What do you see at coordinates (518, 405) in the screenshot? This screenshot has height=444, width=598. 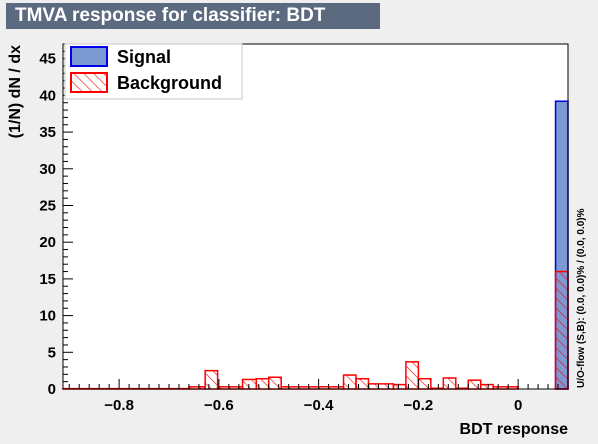 I see `x-tick-label-4: 0` at bounding box center [518, 405].